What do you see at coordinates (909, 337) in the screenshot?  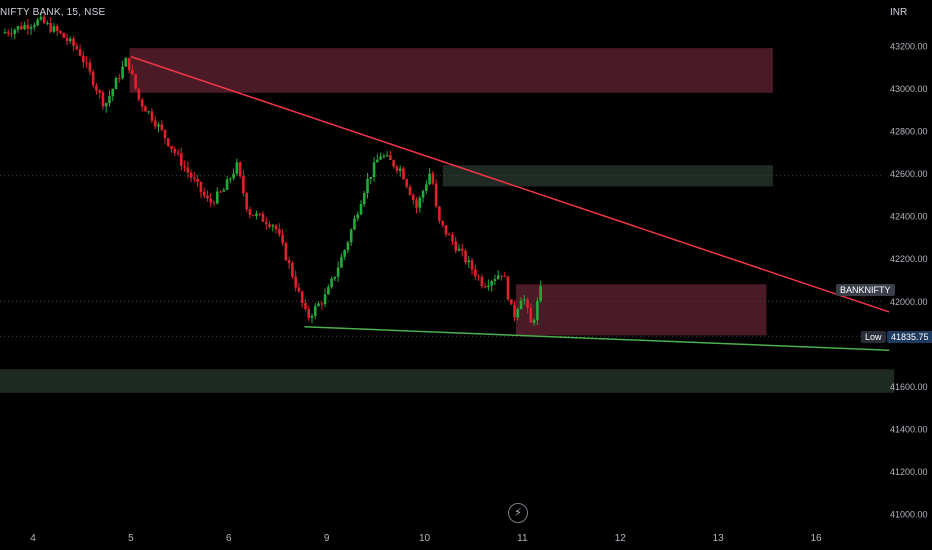 I see `low-value-label: 41835.75` at bounding box center [909, 337].